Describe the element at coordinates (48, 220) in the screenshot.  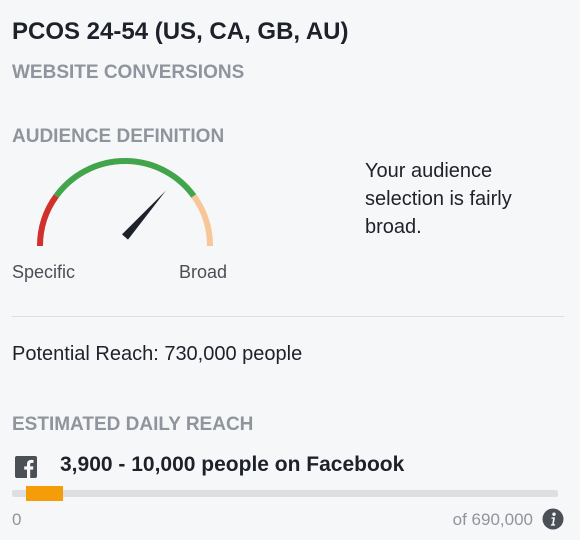
I see `gauge-arc-specific` at that location.